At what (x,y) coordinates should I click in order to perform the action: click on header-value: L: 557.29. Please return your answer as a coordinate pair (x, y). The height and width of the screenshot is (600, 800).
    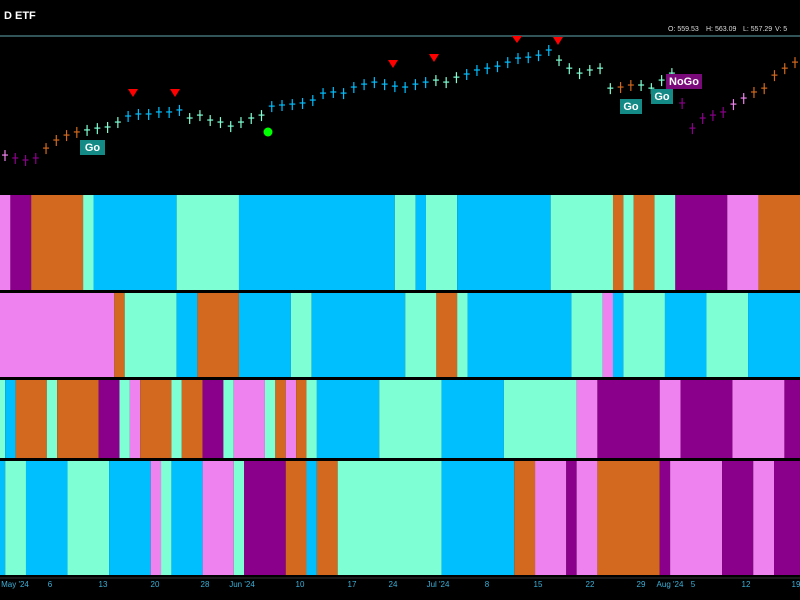
    Looking at the image, I should click on (757, 29).